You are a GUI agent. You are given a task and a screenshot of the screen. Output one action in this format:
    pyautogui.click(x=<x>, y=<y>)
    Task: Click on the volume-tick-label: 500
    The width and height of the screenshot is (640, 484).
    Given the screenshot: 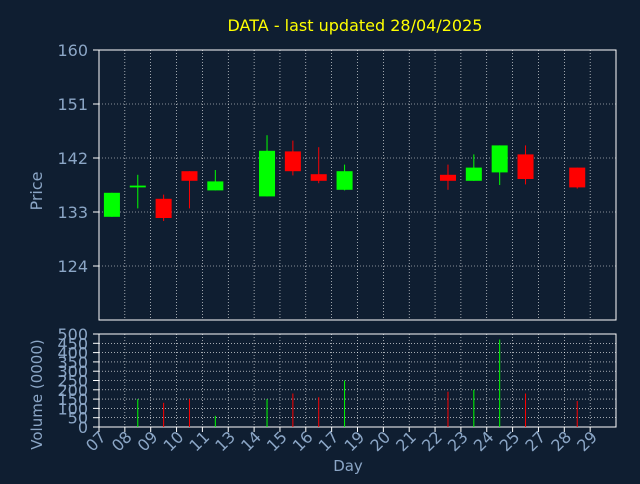 What is the action you would take?
    pyautogui.click(x=72, y=334)
    